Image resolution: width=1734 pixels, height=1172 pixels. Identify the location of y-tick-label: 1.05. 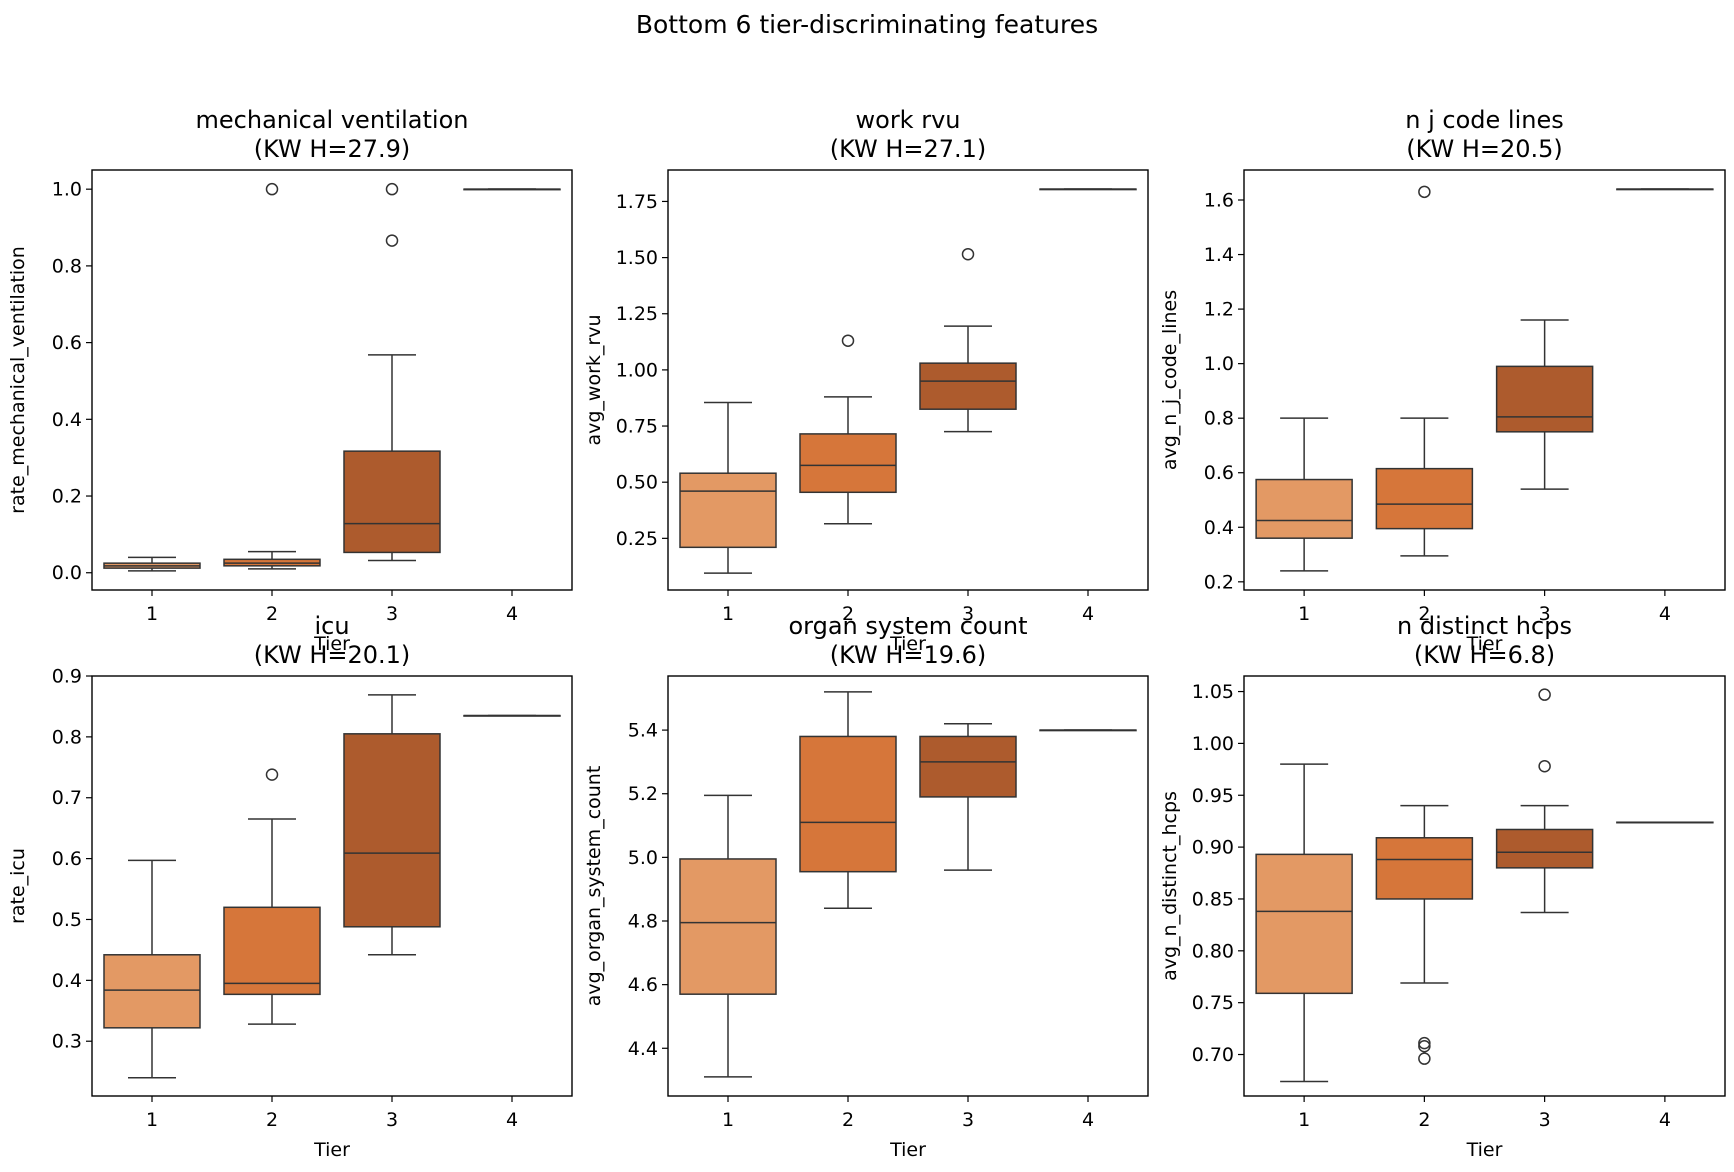
(1213, 692).